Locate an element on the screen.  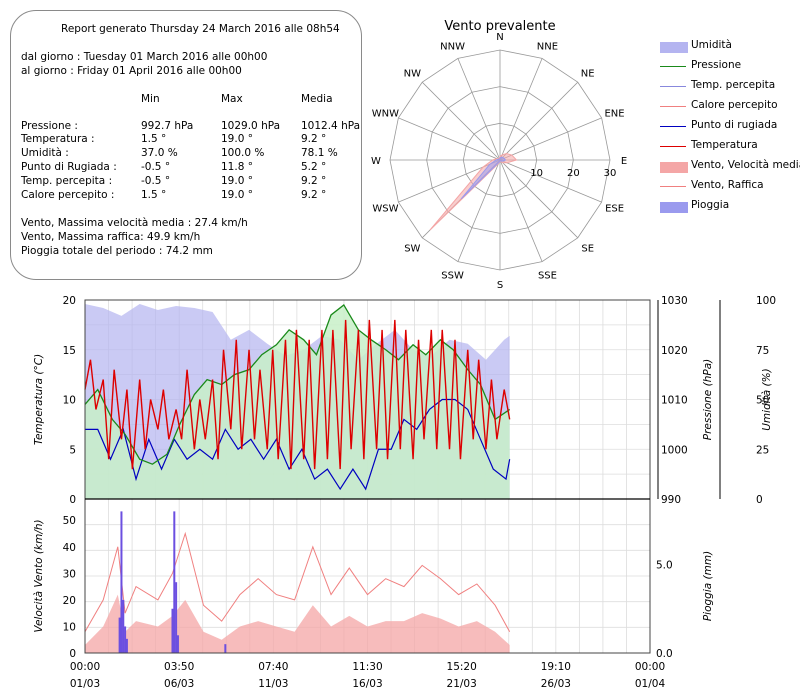
legend-item: Umidità is located at coordinates (726, 46).